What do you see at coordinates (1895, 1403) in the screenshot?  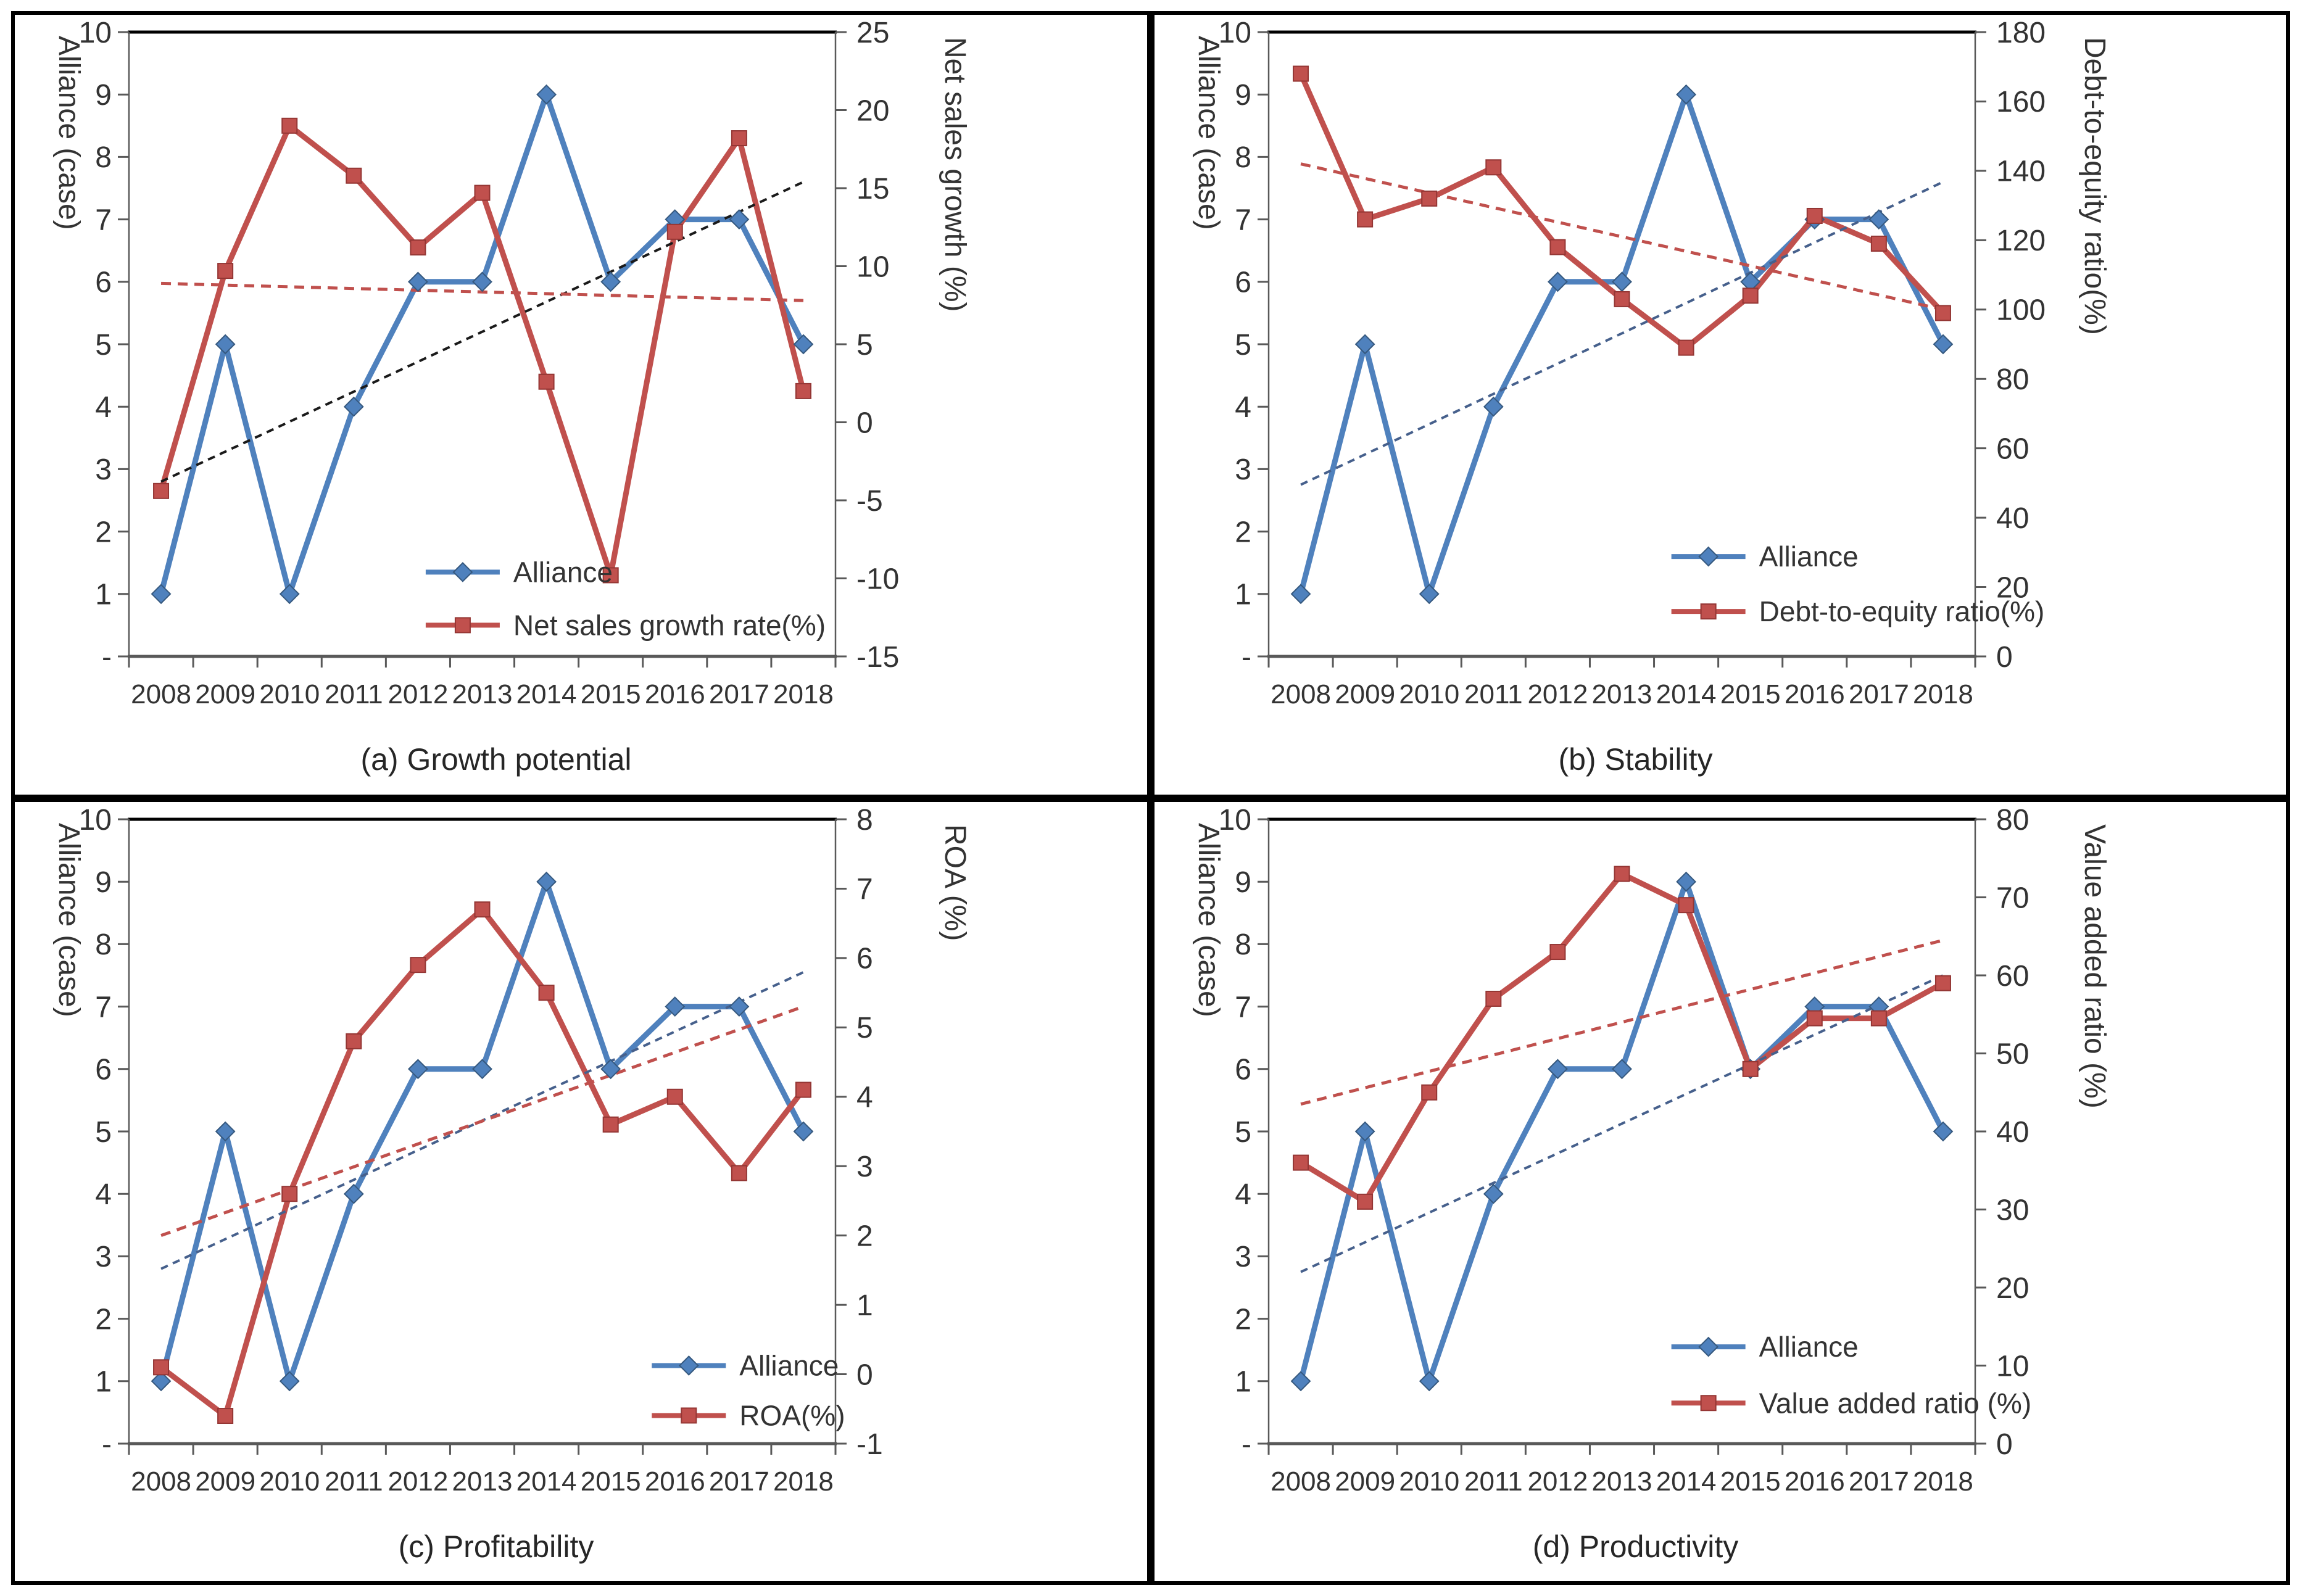 I see `legend-label: Value added ratio (%)` at bounding box center [1895, 1403].